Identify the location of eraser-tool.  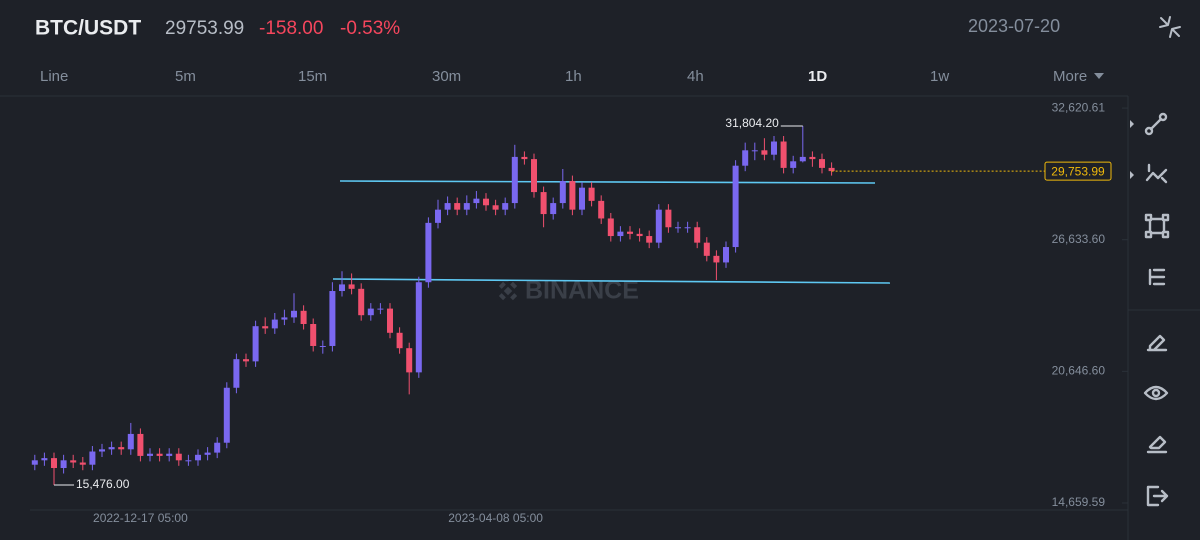
(1157, 444).